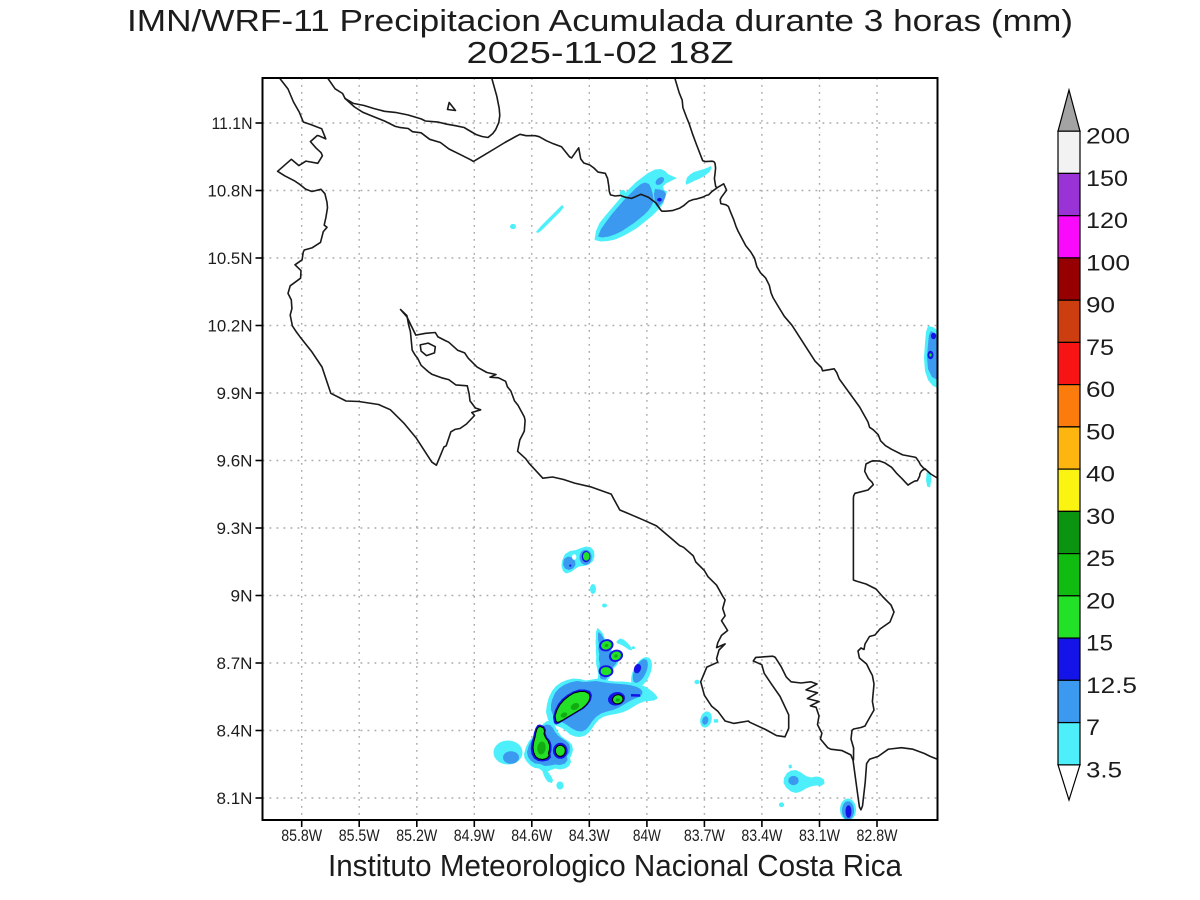 Image resolution: width=1200 pixels, height=900 pixels. Describe the element at coordinates (531, 835) in the screenshot. I see `svg-text: 84.6W` at that location.